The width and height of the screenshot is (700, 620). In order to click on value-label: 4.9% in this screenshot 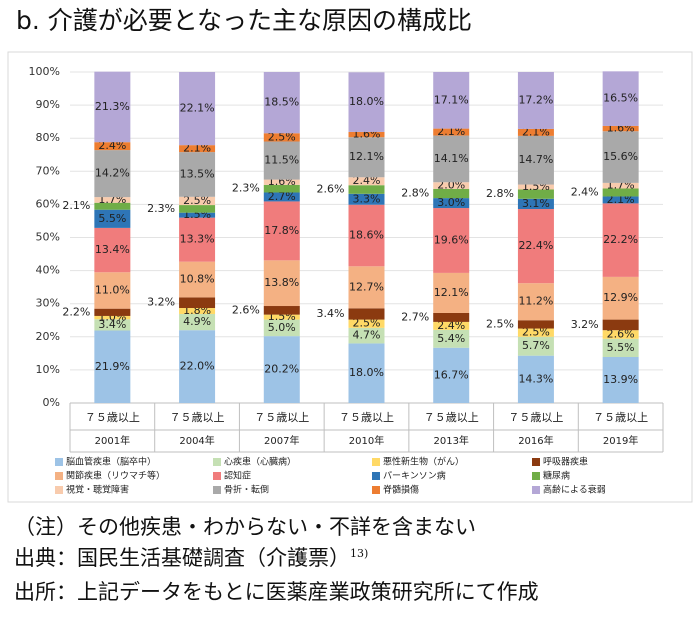, I will do `click(197, 321)`.